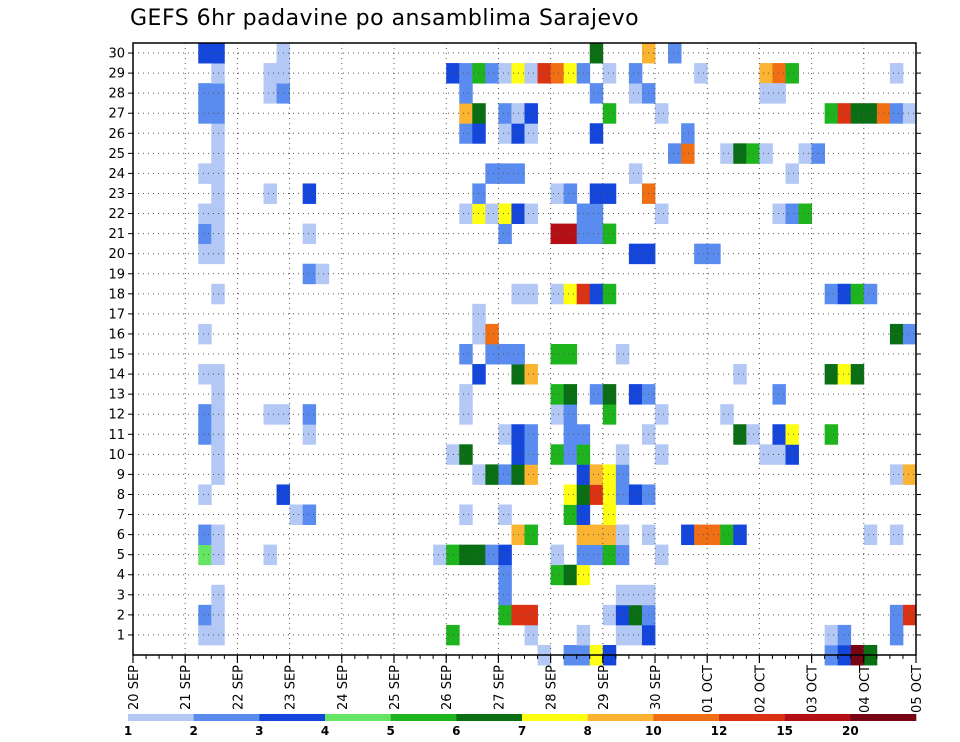 This screenshot has width=960, height=742. Describe the element at coordinates (116, 375) in the screenshot. I see `y-tick-label: 14` at that location.